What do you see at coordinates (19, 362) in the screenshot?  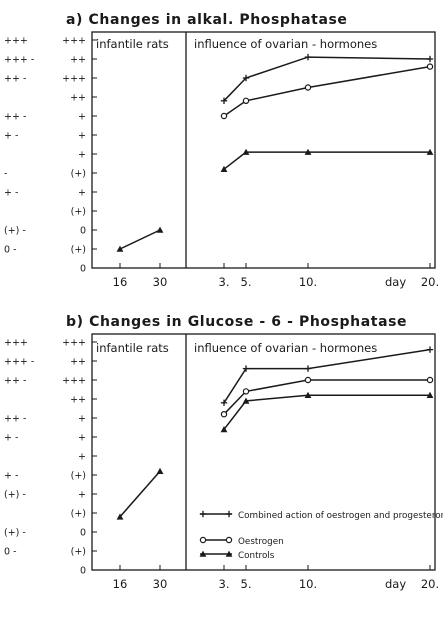 I see `y-label-left: +++ -` at bounding box center [19, 362].